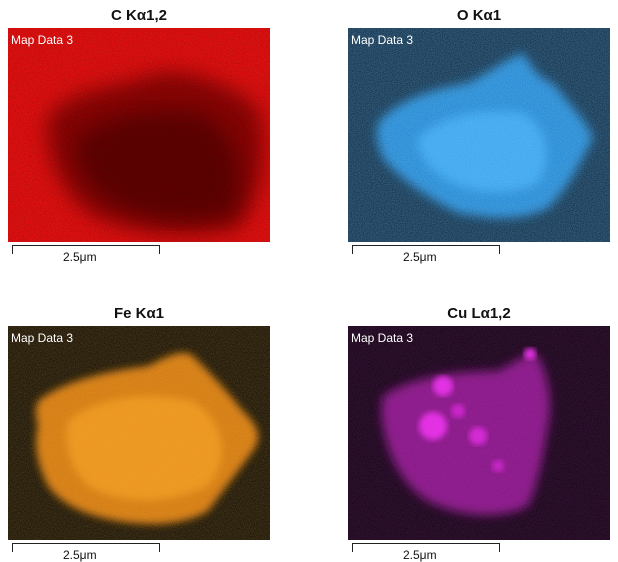 The height and width of the screenshot is (562, 618). What do you see at coordinates (479, 15) in the screenshot?
I see `panel-title: O Kα1` at bounding box center [479, 15].